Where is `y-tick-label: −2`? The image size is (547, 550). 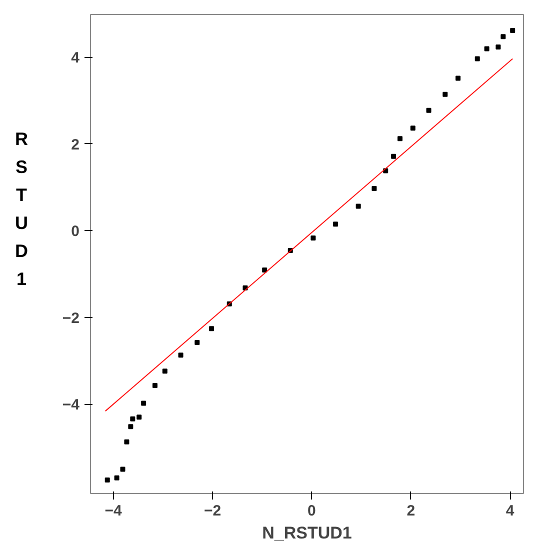 y-tick-label: −2 is located at coordinates (71, 318).